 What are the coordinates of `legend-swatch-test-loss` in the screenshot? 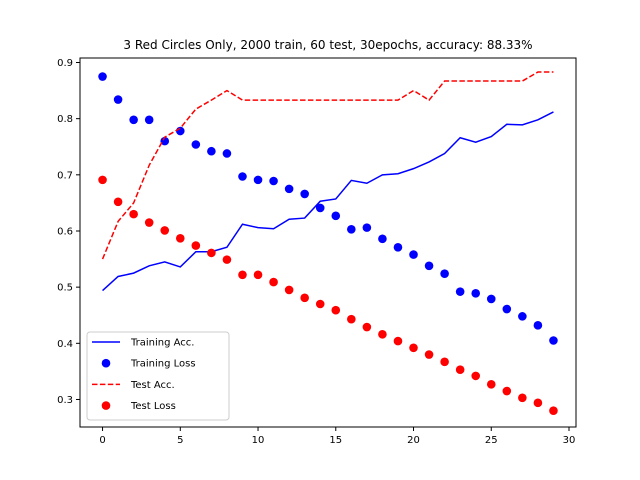 It's located at (106, 405).